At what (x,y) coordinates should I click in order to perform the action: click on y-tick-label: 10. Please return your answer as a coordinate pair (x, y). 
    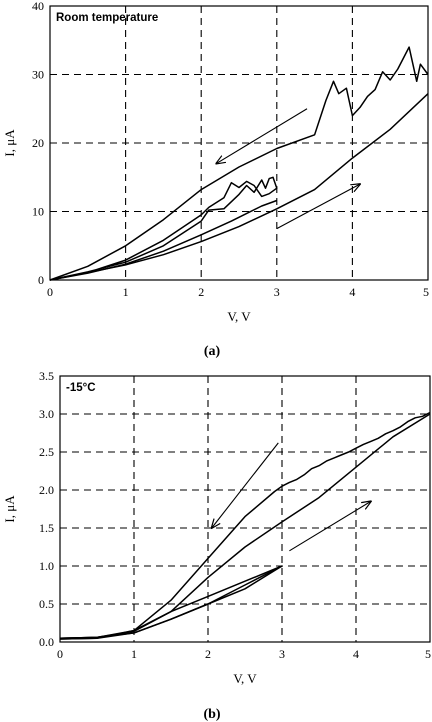
    Looking at the image, I should click on (38, 212).